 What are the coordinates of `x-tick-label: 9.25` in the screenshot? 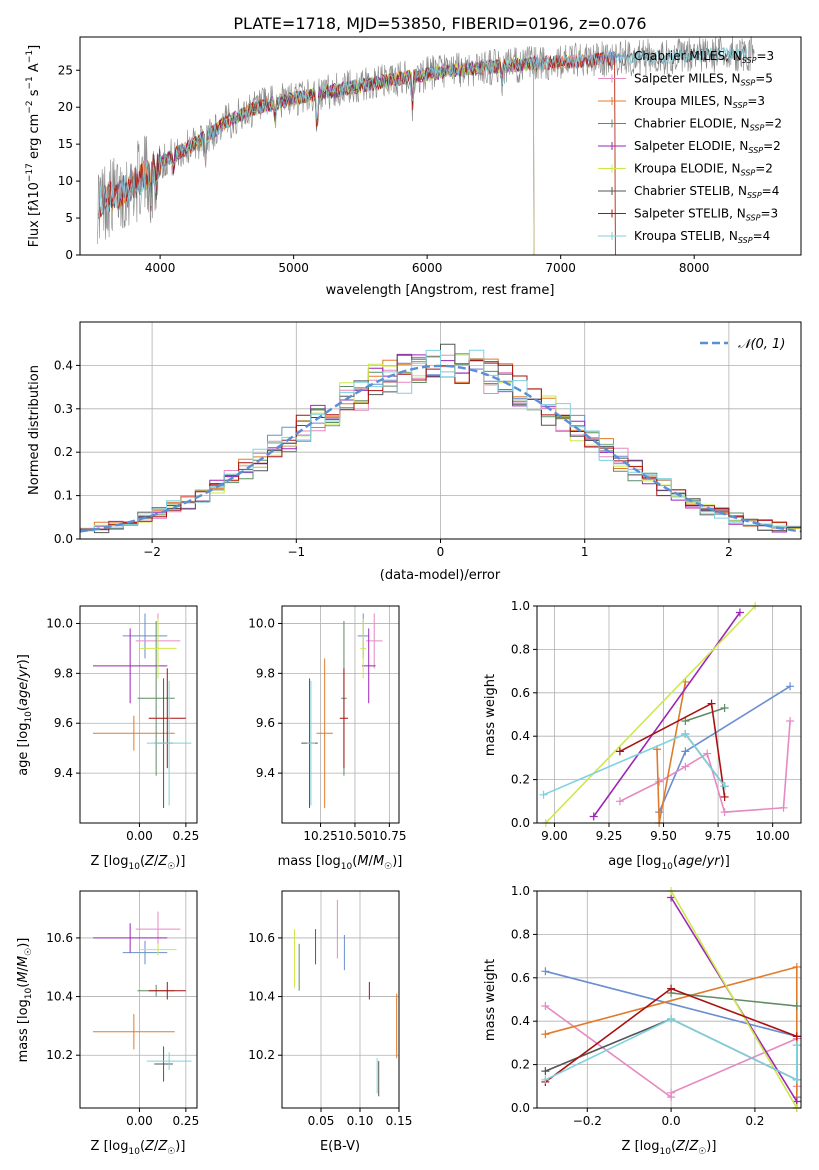 It's located at (609, 836).